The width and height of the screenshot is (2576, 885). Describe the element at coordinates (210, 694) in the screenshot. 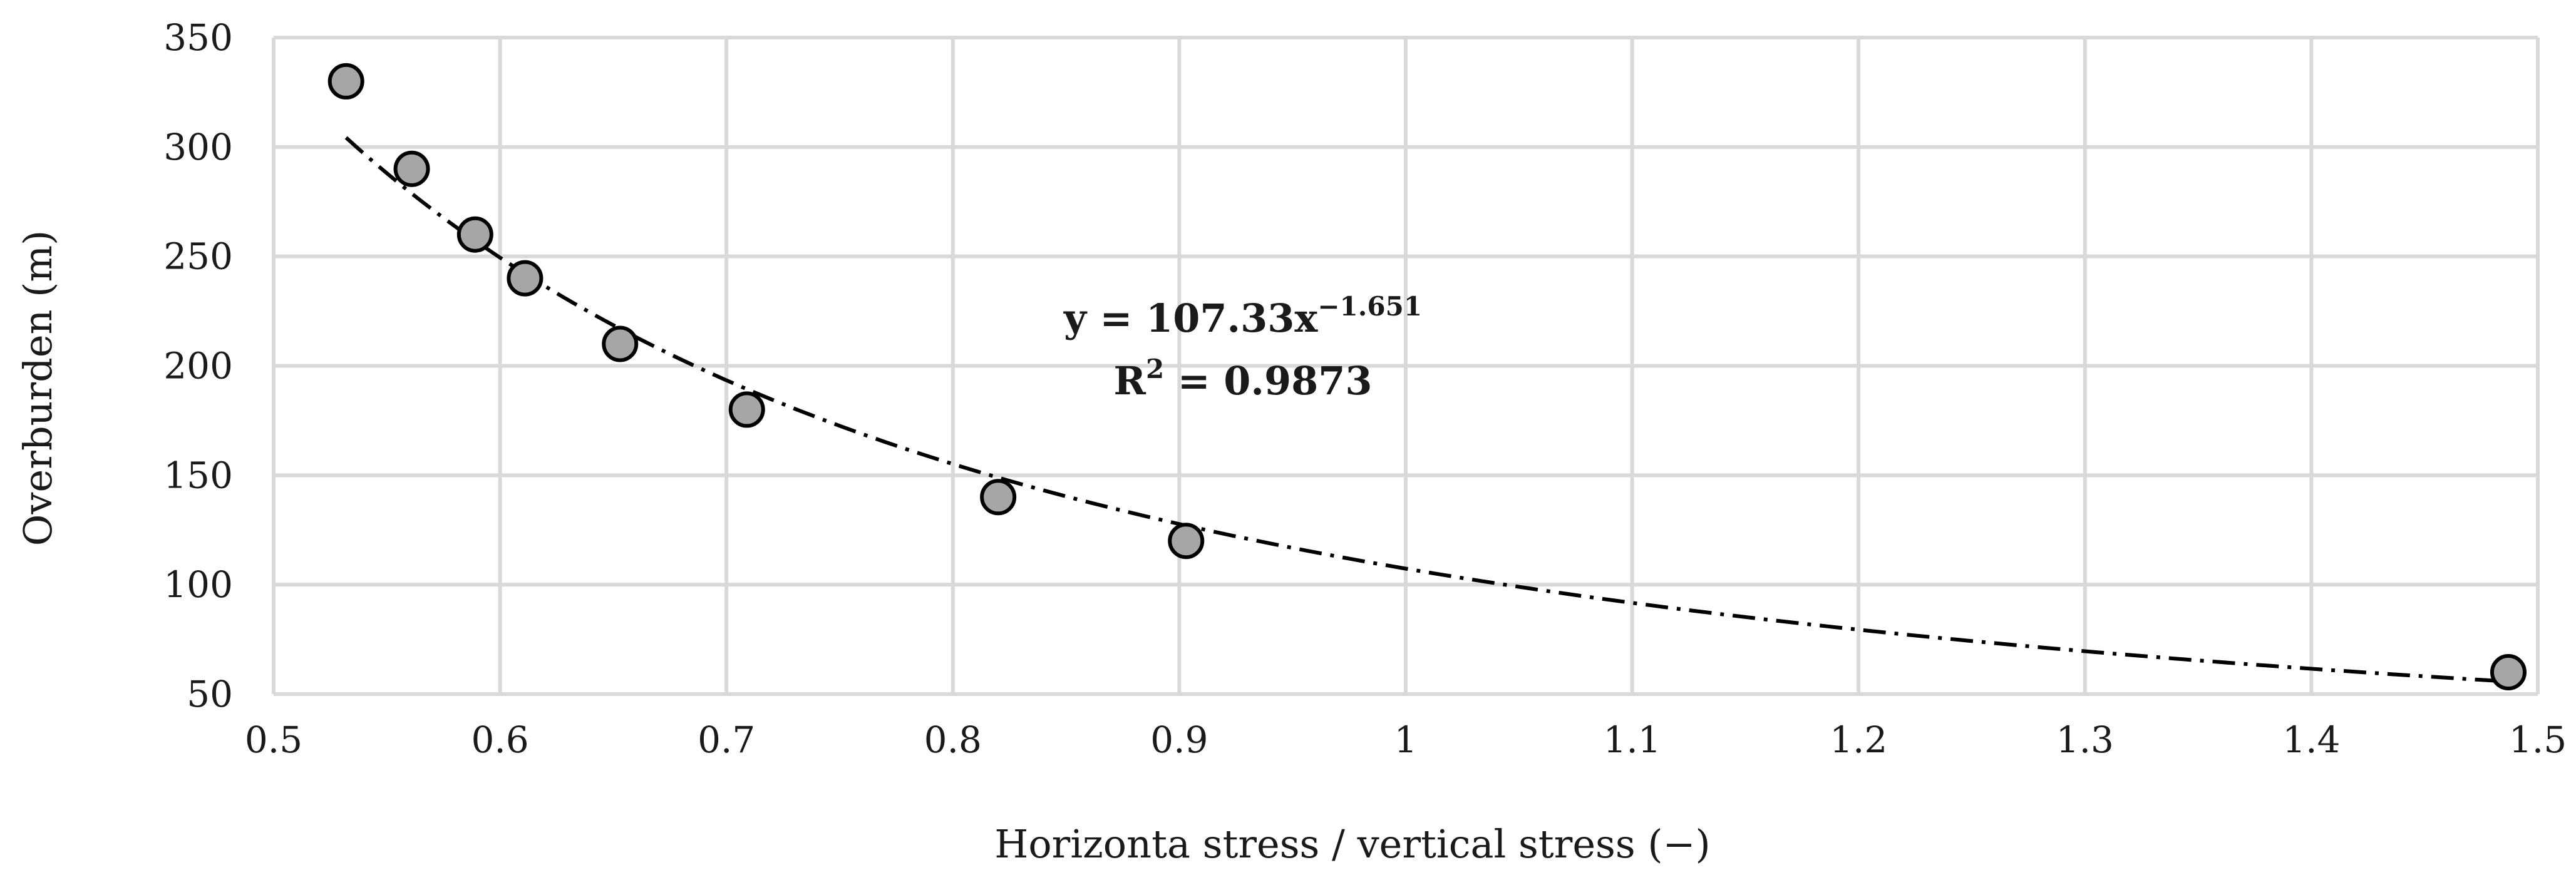

I see `y-tick-label: 50` at that location.